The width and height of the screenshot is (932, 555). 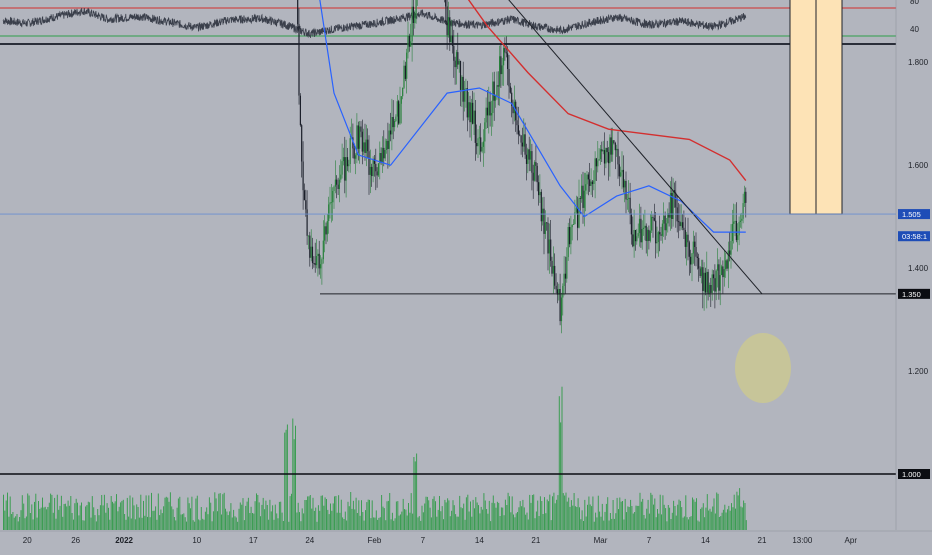 I want to click on highlight-circle, so click(x=763, y=368).